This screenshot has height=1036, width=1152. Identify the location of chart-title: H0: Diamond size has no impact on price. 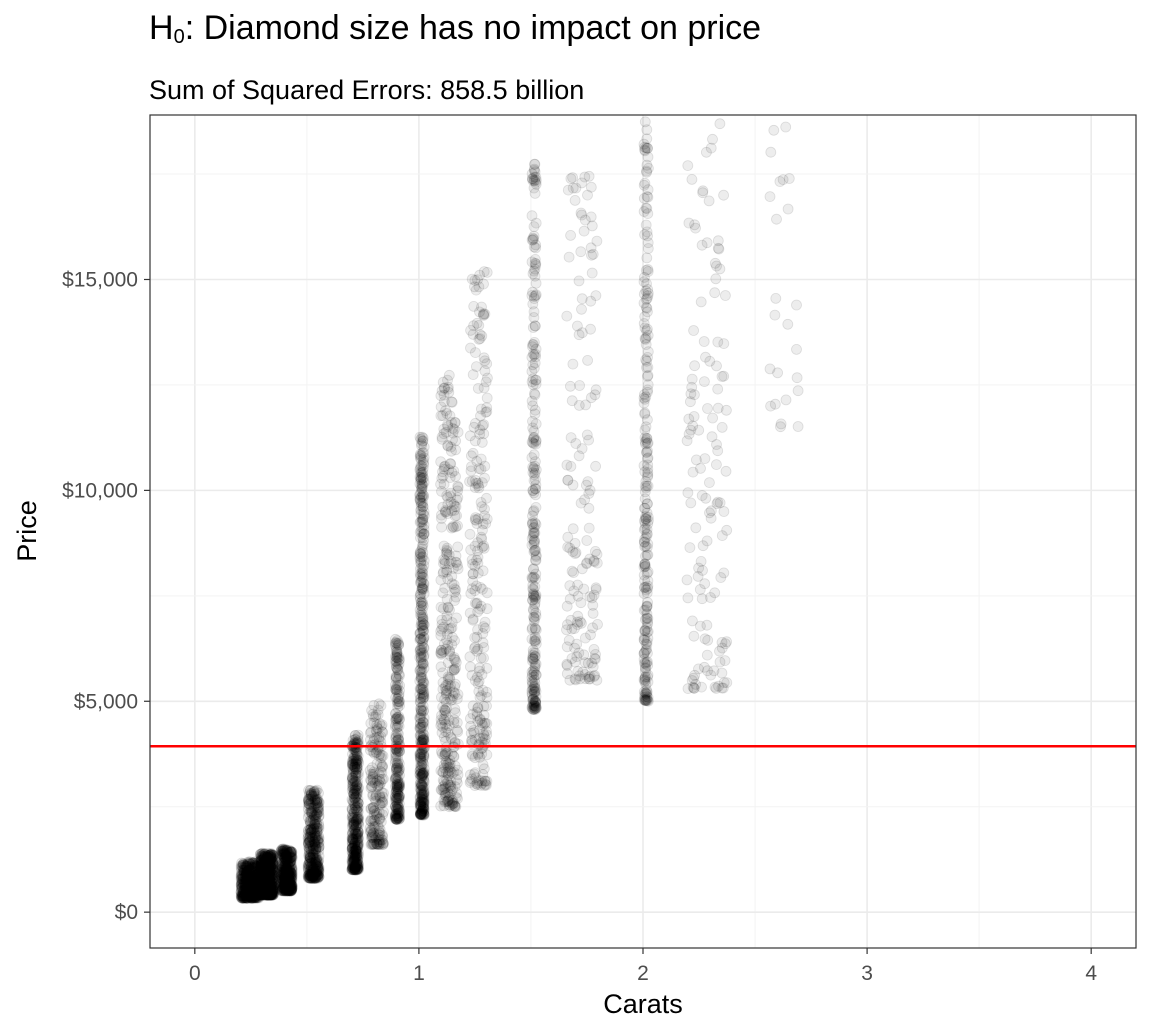
(455, 28).